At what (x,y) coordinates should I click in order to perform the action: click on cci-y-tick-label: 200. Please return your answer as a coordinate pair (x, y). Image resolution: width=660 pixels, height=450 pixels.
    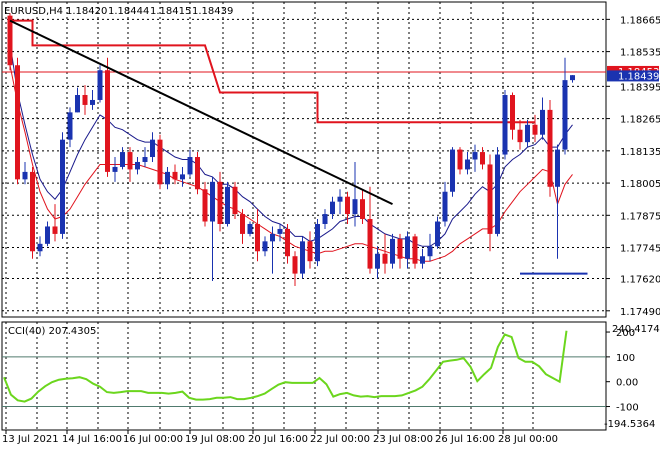
    Looking at the image, I should click on (625, 333).